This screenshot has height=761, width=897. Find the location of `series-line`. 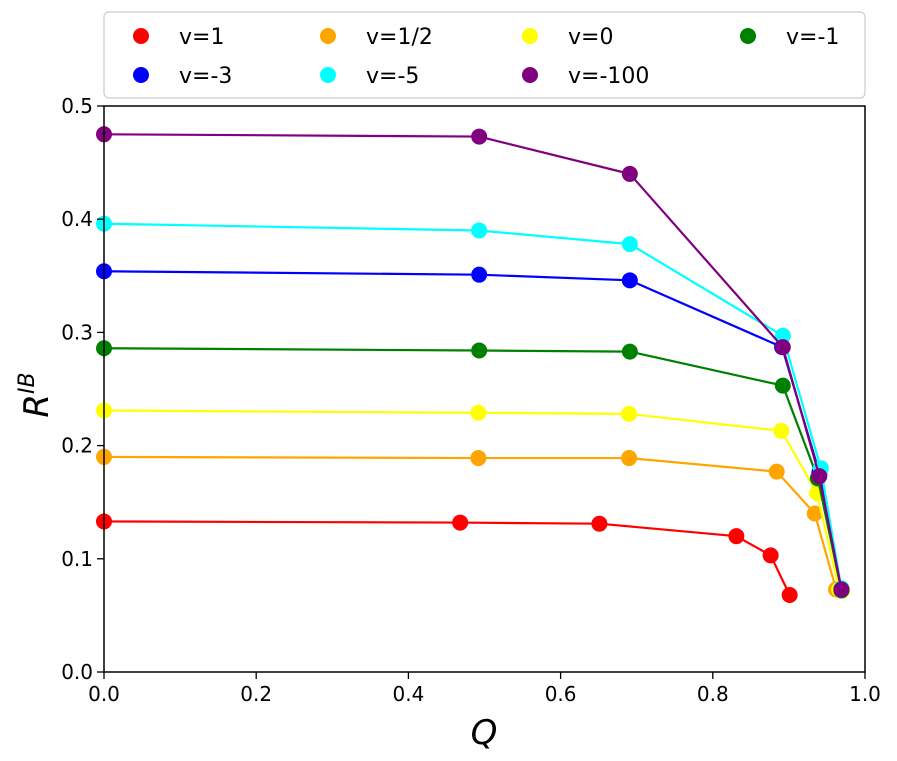

series-line is located at coordinates (447, 558).